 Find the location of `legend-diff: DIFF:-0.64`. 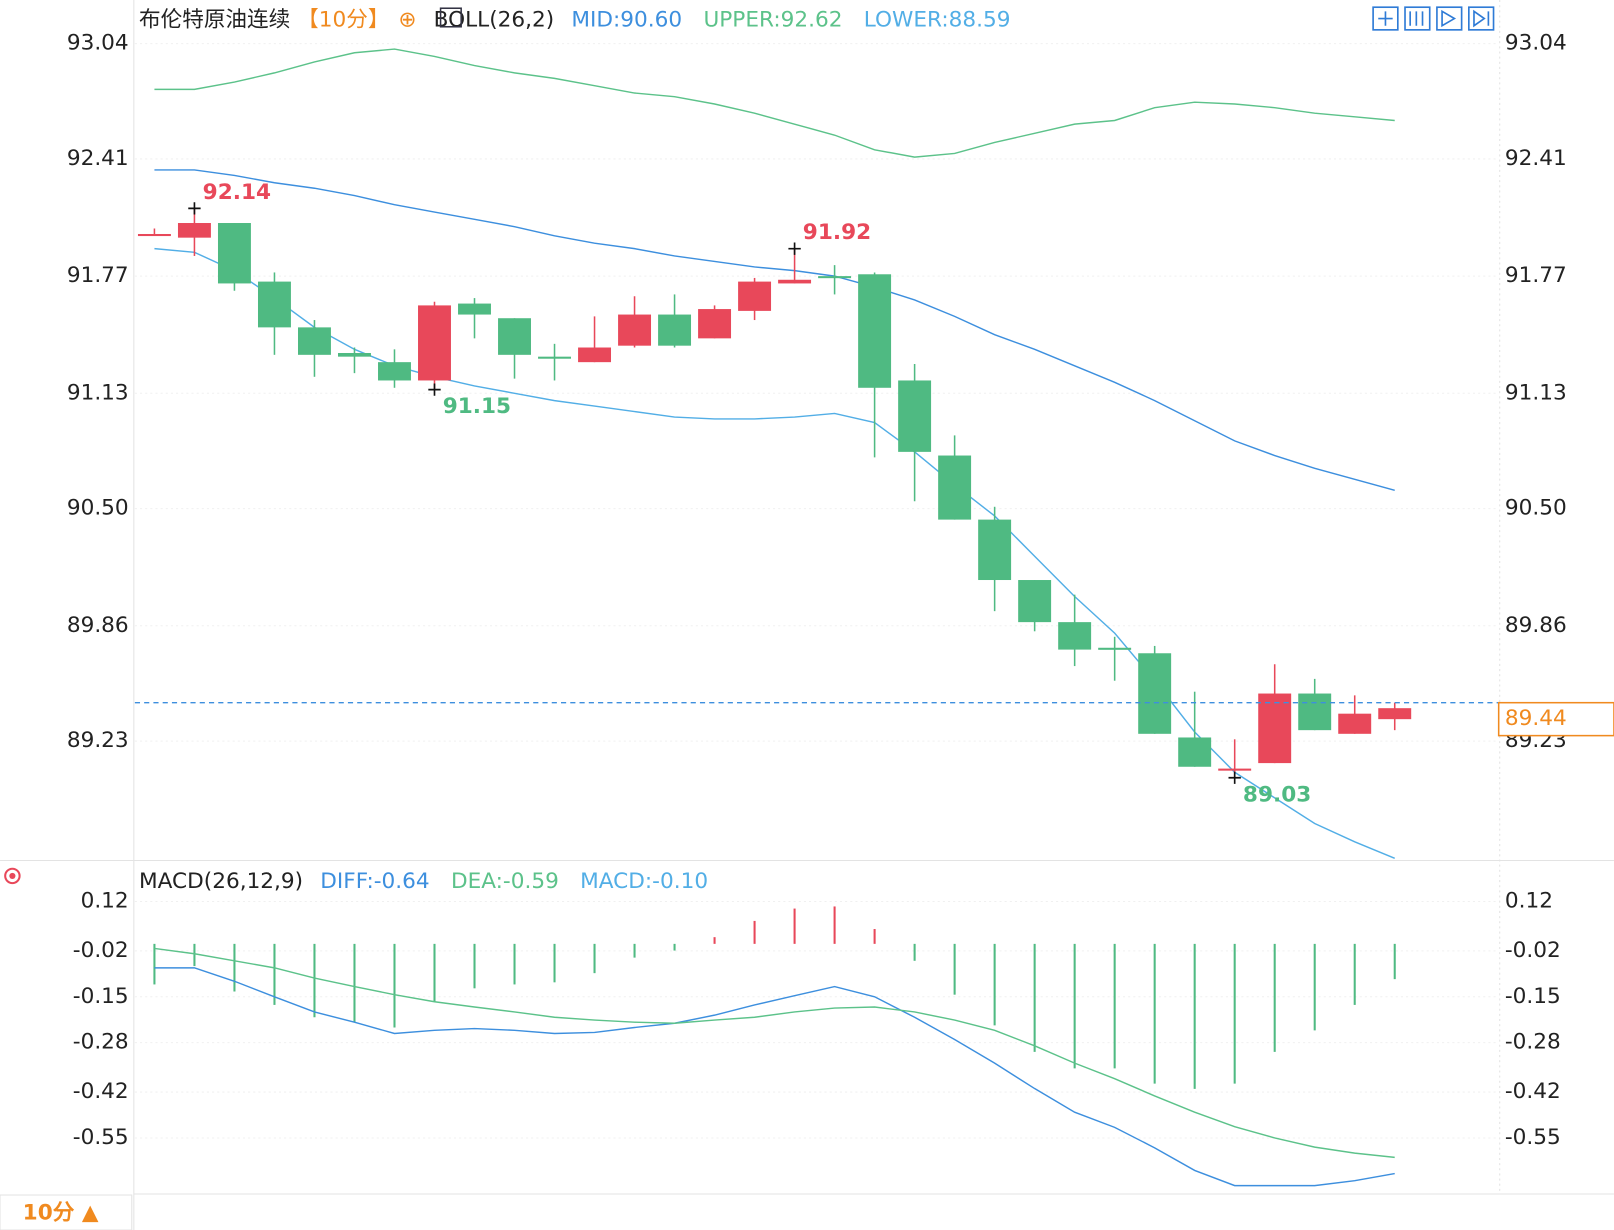

legend-diff: DIFF:-0.64 is located at coordinates (374, 881).